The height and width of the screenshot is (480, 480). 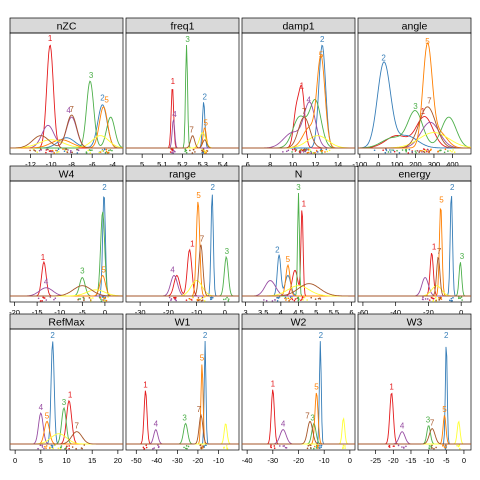 I want to click on x-tick-label: 400, so click(x=452, y=164).